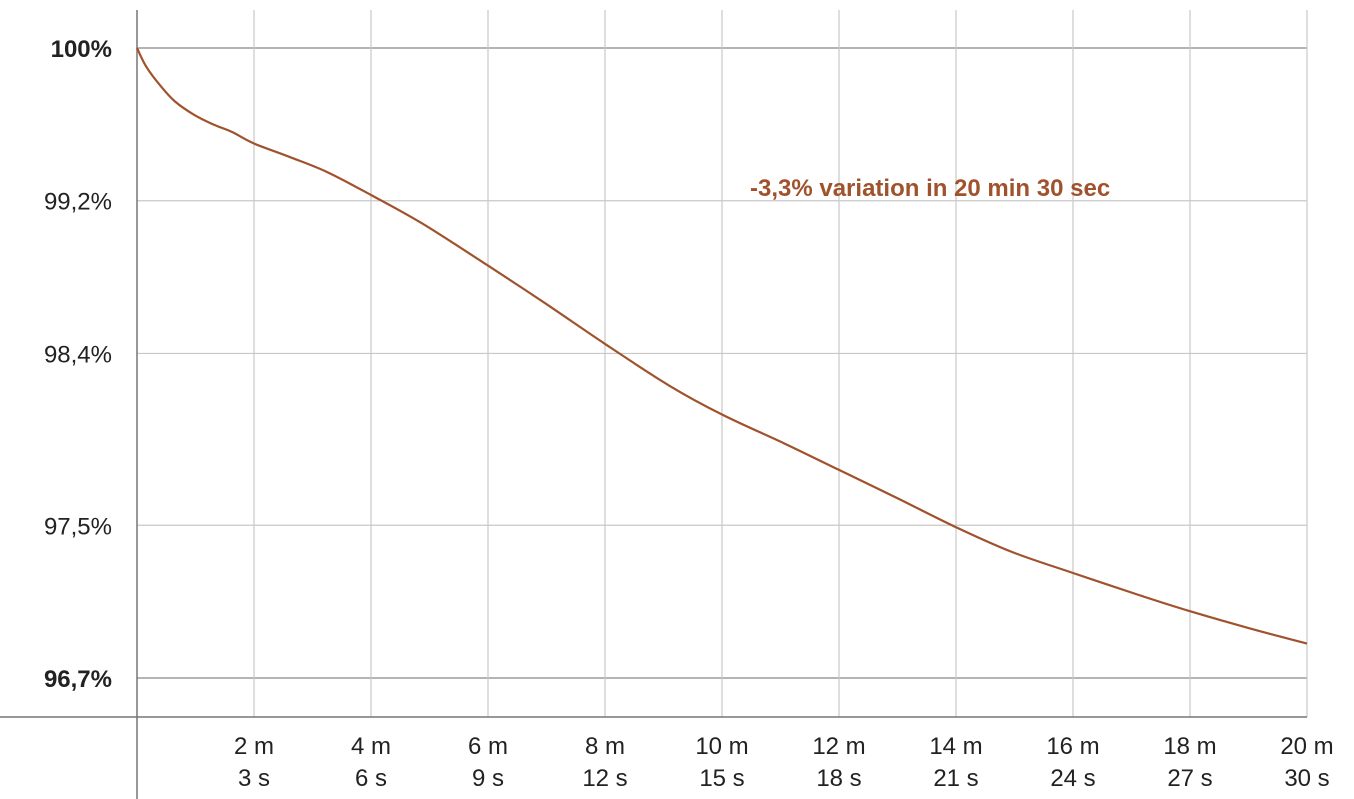 This screenshot has width=1354, height=799. I want to click on x-tick-label: 18 s, so click(838, 778).